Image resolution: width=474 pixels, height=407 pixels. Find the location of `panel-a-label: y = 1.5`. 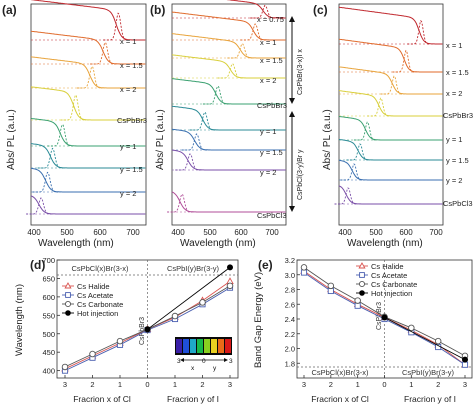

panel-a-label: y = 1.5 is located at coordinates (131, 169).